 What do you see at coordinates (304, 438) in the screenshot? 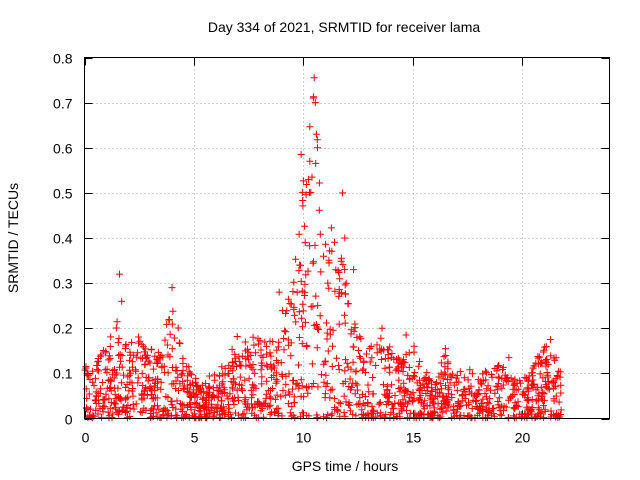
I see `x-tick-label: 10` at bounding box center [304, 438].